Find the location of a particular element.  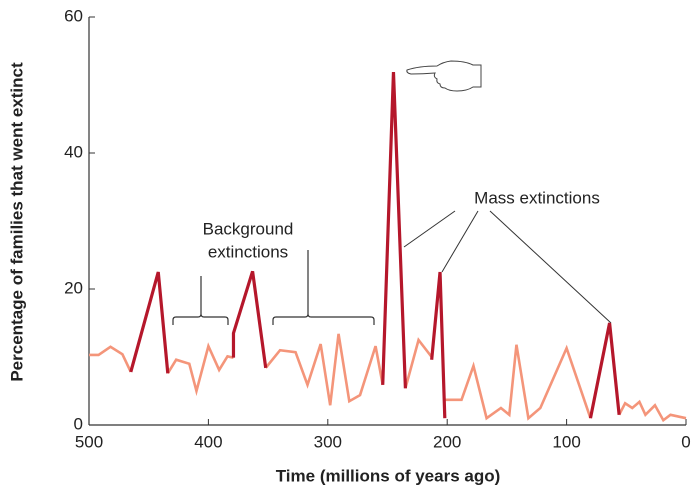

y-tick-label: 40 is located at coordinates (73, 151).